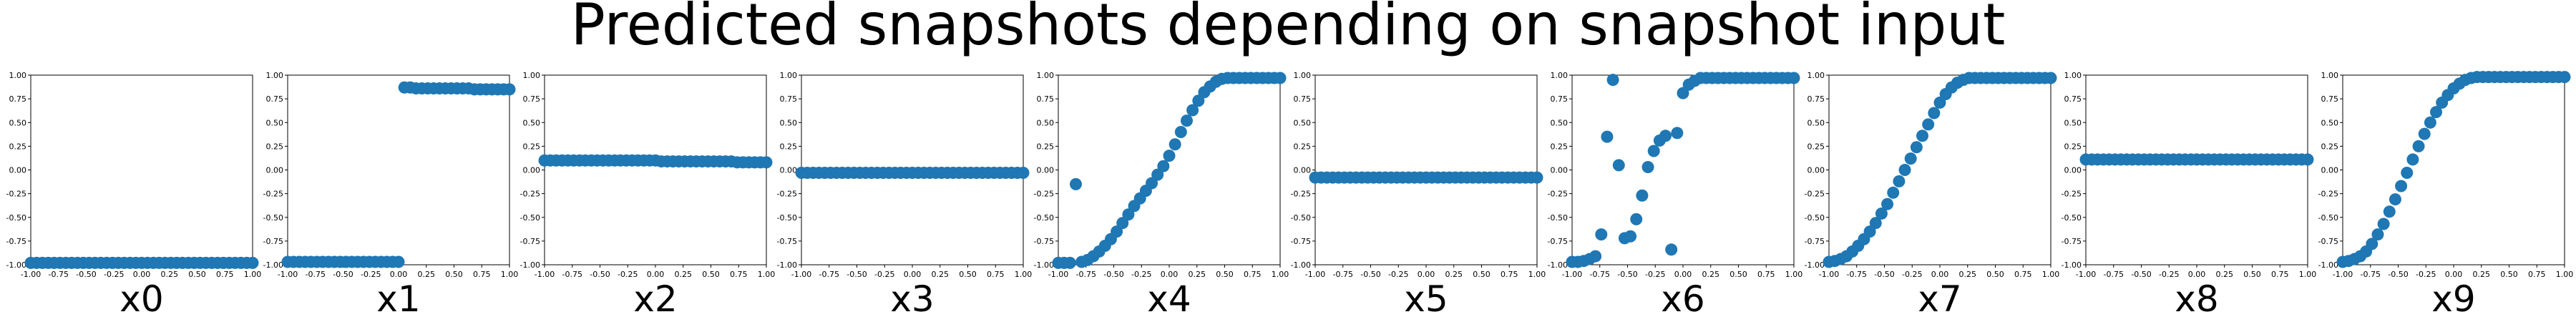 The width and height of the screenshot is (2576, 322). What do you see at coordinates (398, 299) in the screenshot?
I see `subplot-label: x1` at bounding box center [398, 299].